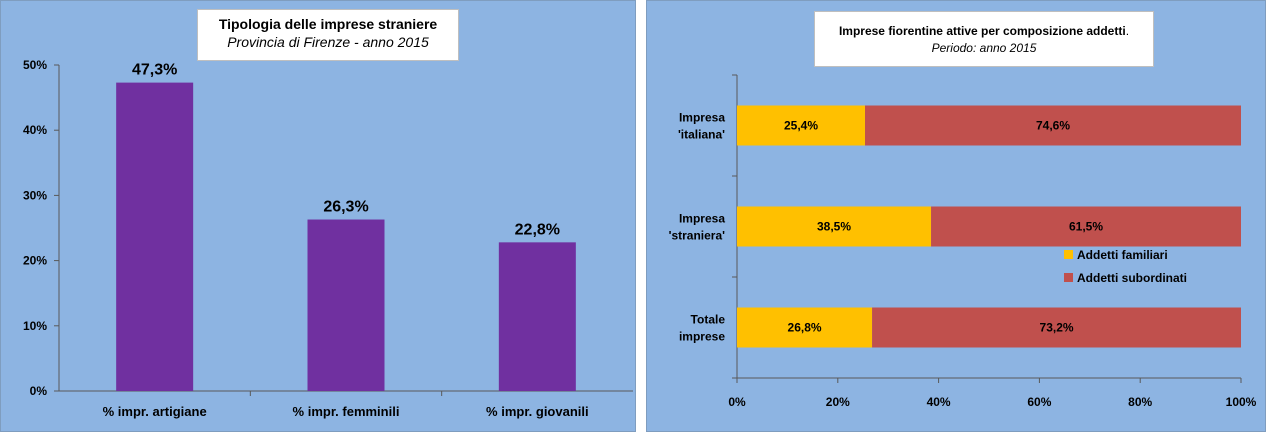 This screenshot has width=1266, height=433. Describe the element at coordinates (1039, 402) in the screenshot. I see `x-tick-label: 60%` at that location.